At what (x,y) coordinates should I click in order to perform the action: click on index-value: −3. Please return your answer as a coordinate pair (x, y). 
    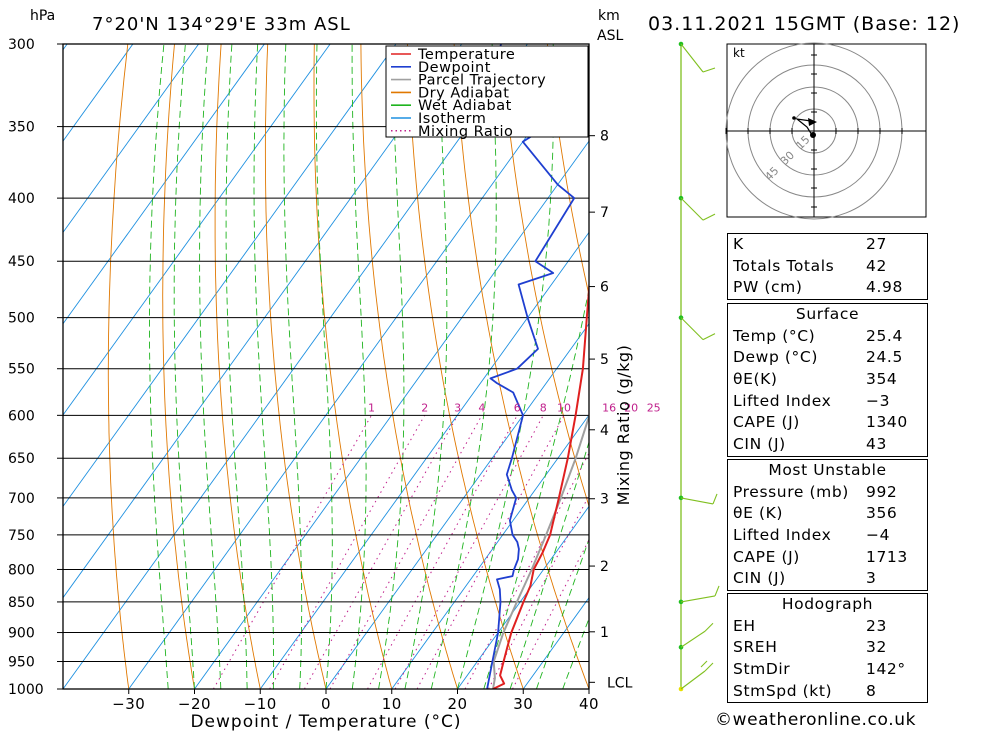
    Looking at the image, I should click on (878, 400).